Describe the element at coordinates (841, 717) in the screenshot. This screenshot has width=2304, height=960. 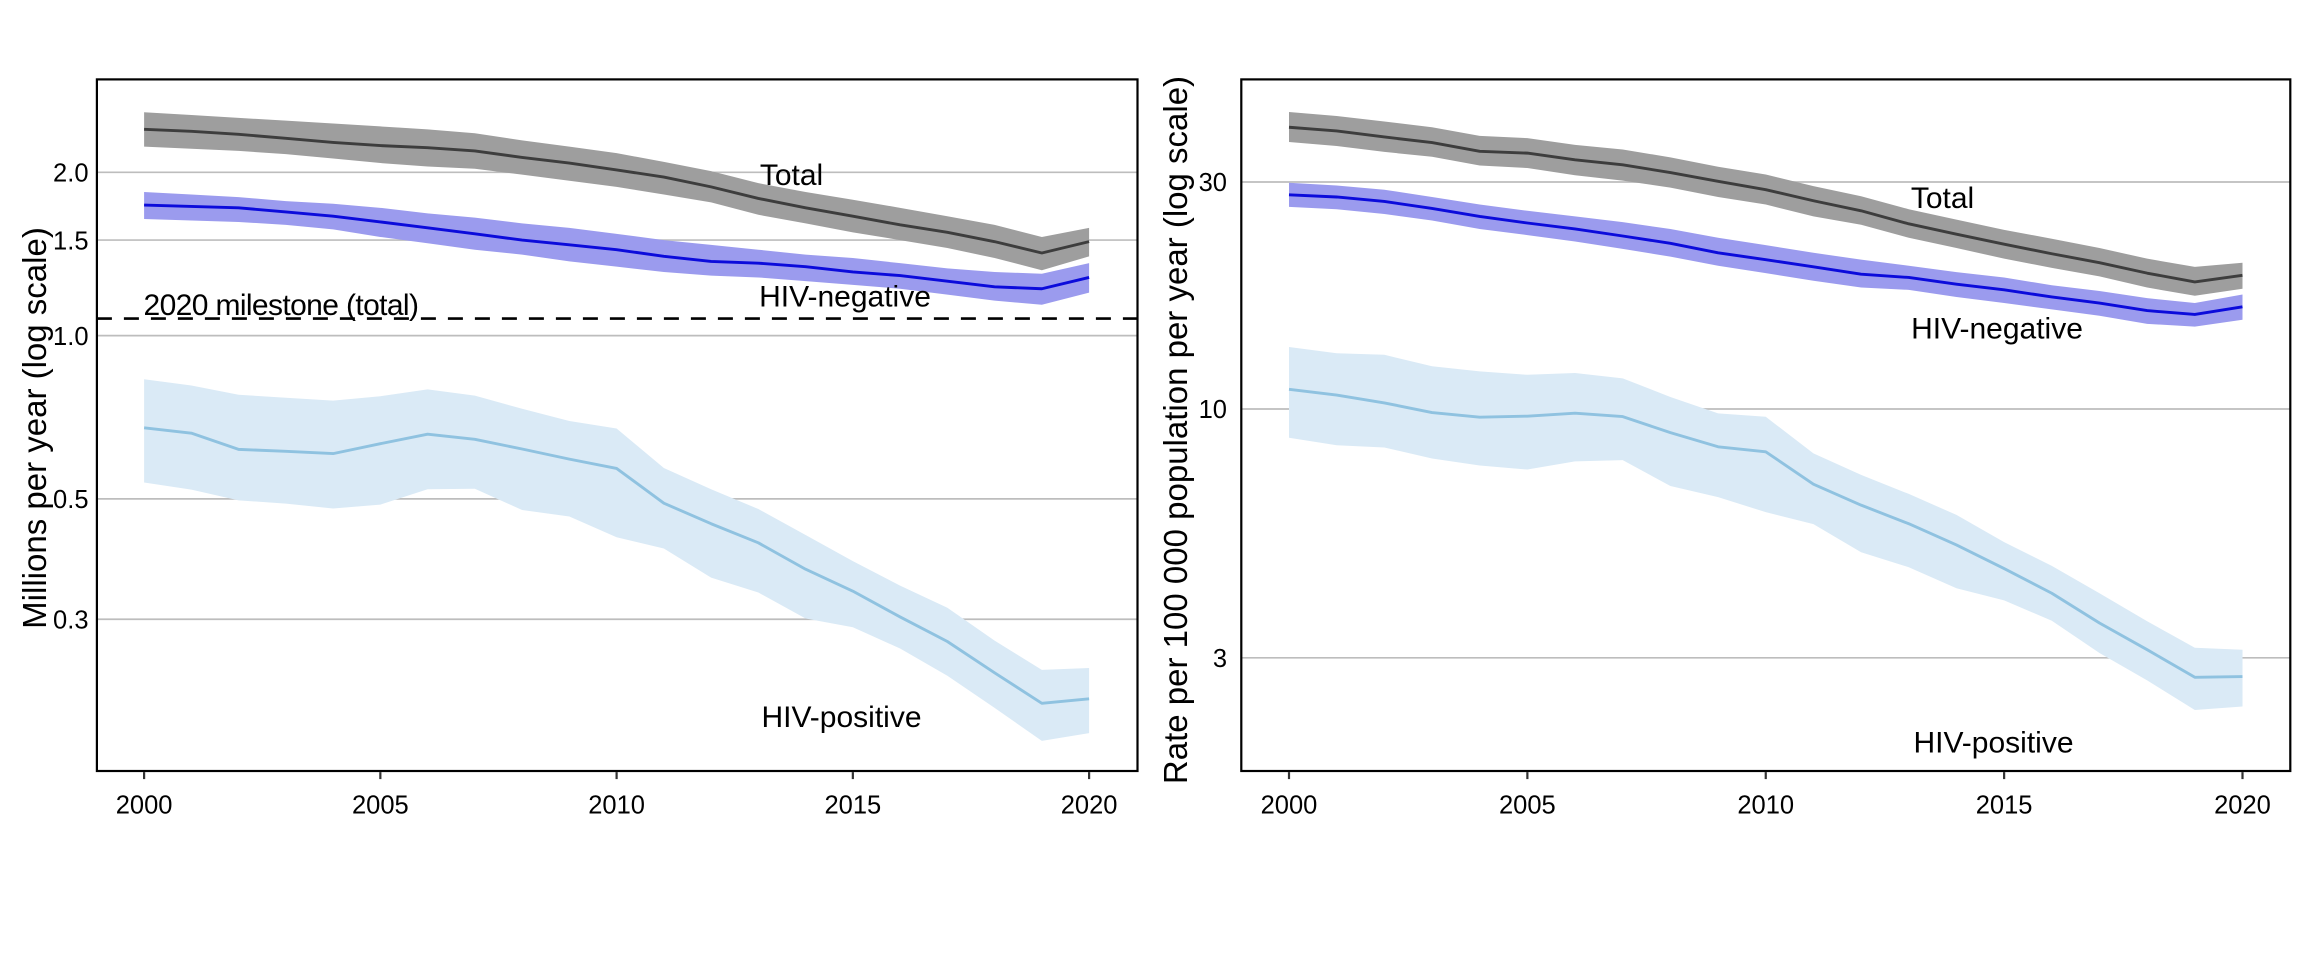
I see `left-hiv-positive-series-label: HIV-positive` at that location.